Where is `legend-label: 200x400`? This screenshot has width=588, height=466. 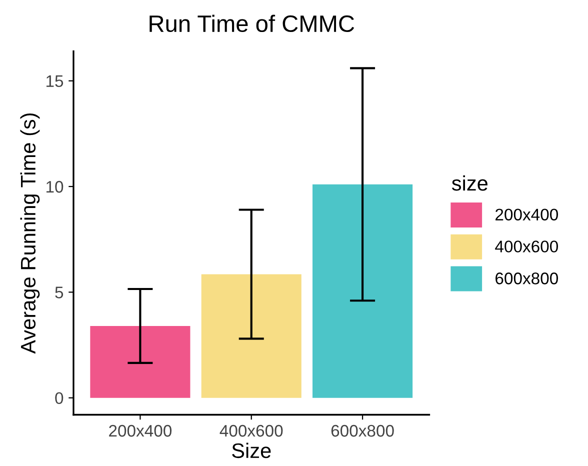 legend-label: 200x400 is located at coordinates (527, 214).